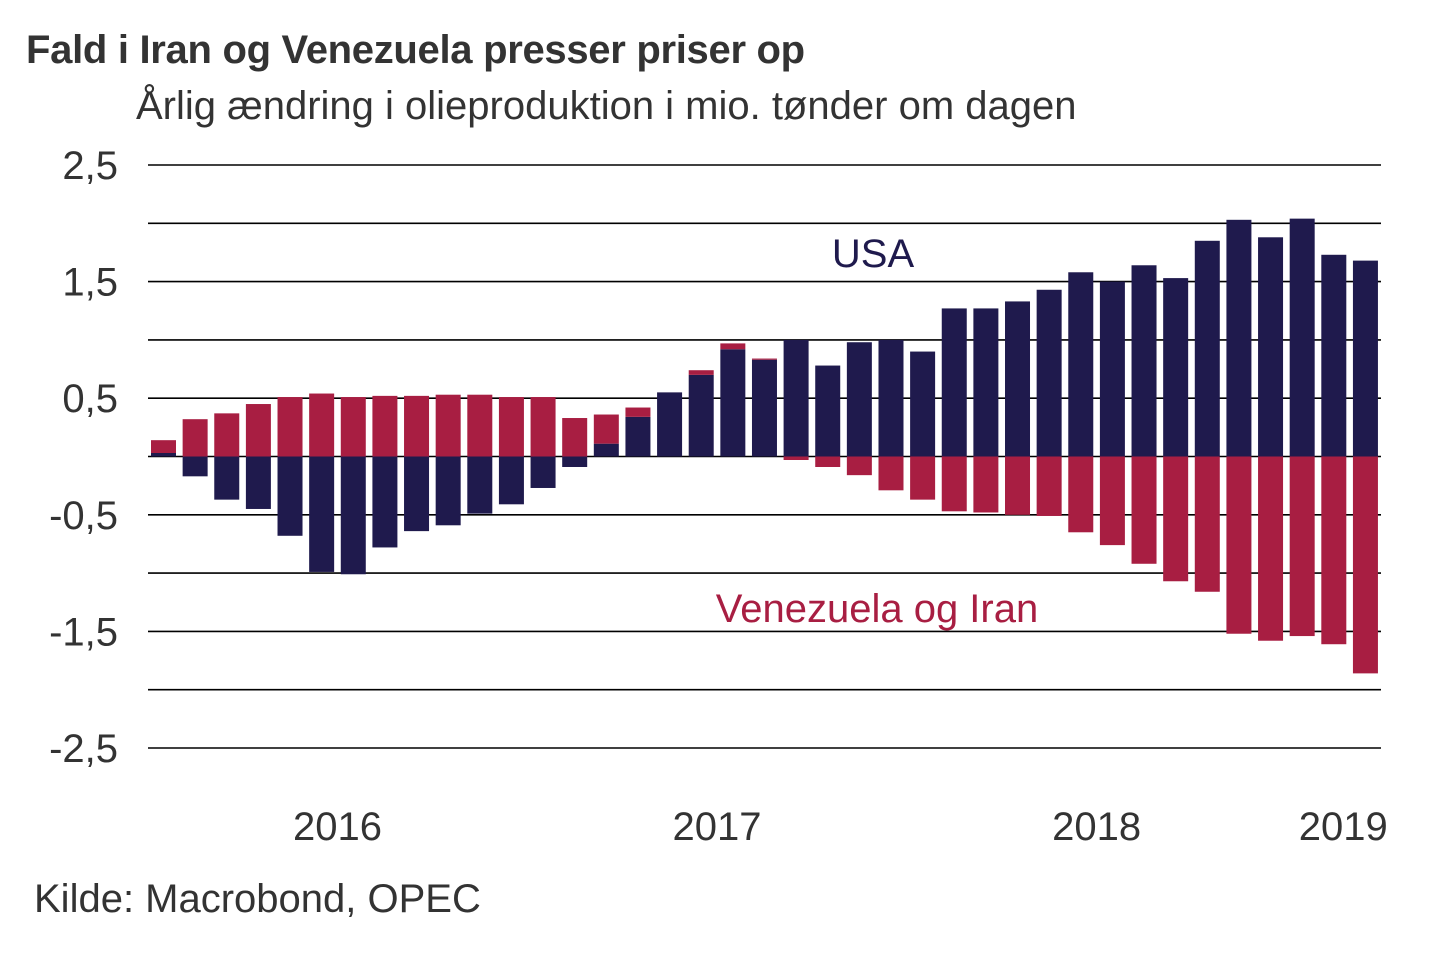  Describe the element at coordinates (90, 283) in the screenshot. I see `y-tick-label: 1,5` at that location.